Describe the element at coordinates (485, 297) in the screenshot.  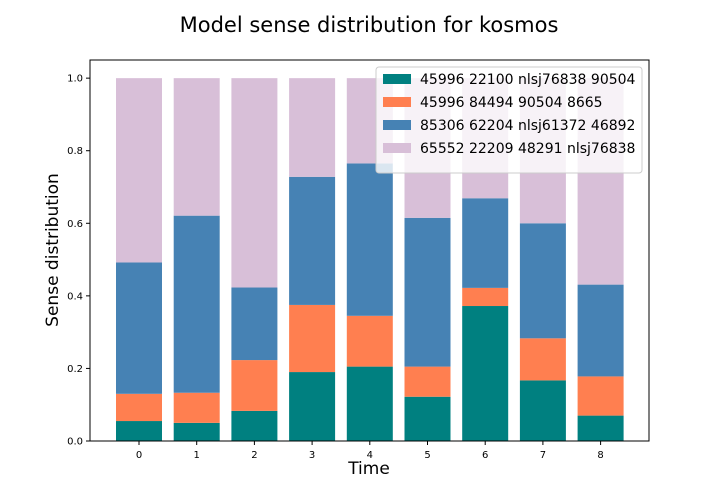
I see `bar-segment-s1-t6` at that location.